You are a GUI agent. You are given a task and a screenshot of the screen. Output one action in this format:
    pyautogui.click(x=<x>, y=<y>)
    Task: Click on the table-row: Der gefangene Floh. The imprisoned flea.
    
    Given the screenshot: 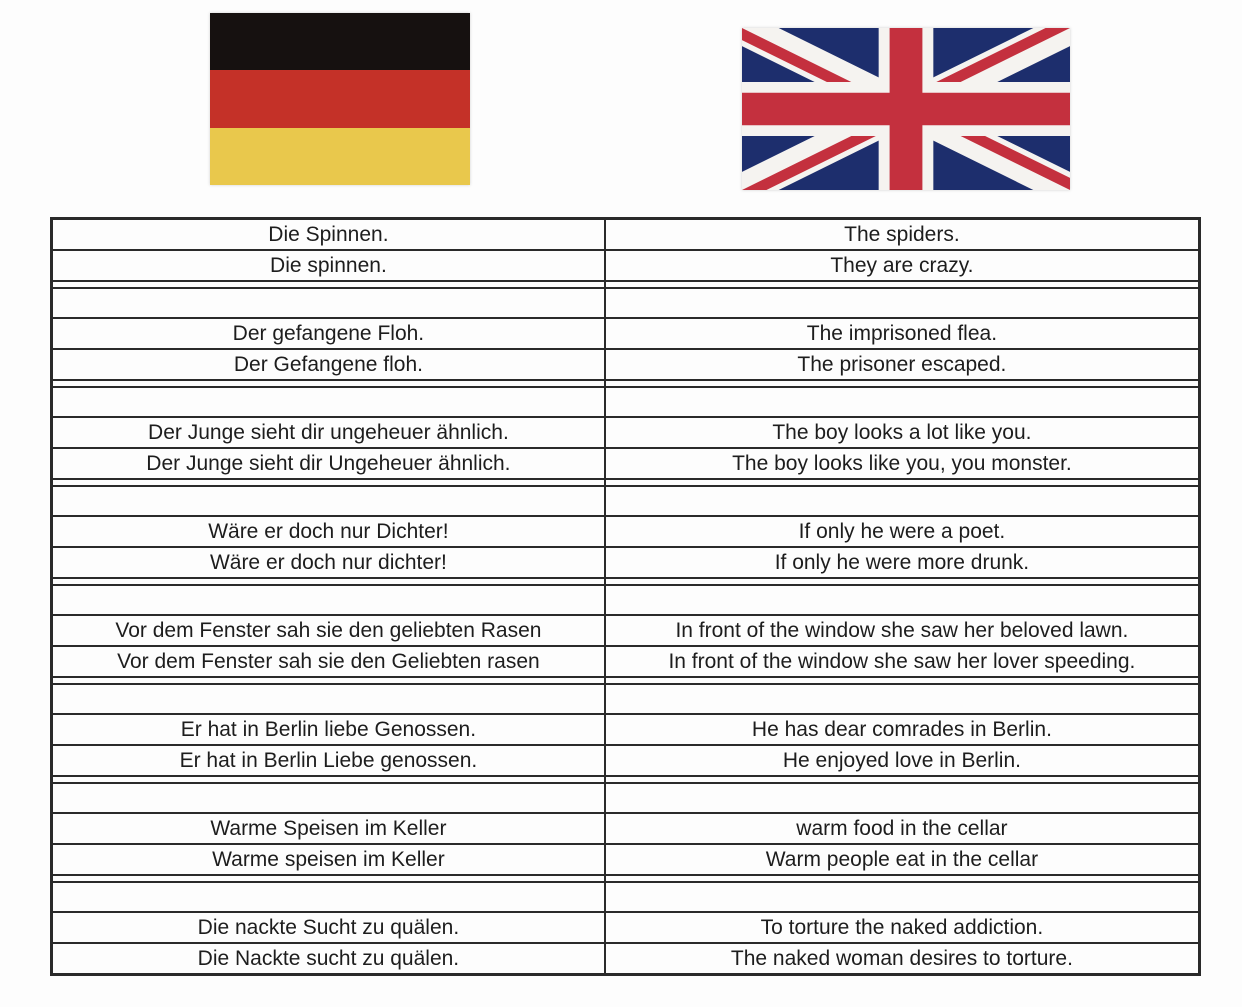 What is the action you would take?
    pyautogui.click(x=625, y=333)
    